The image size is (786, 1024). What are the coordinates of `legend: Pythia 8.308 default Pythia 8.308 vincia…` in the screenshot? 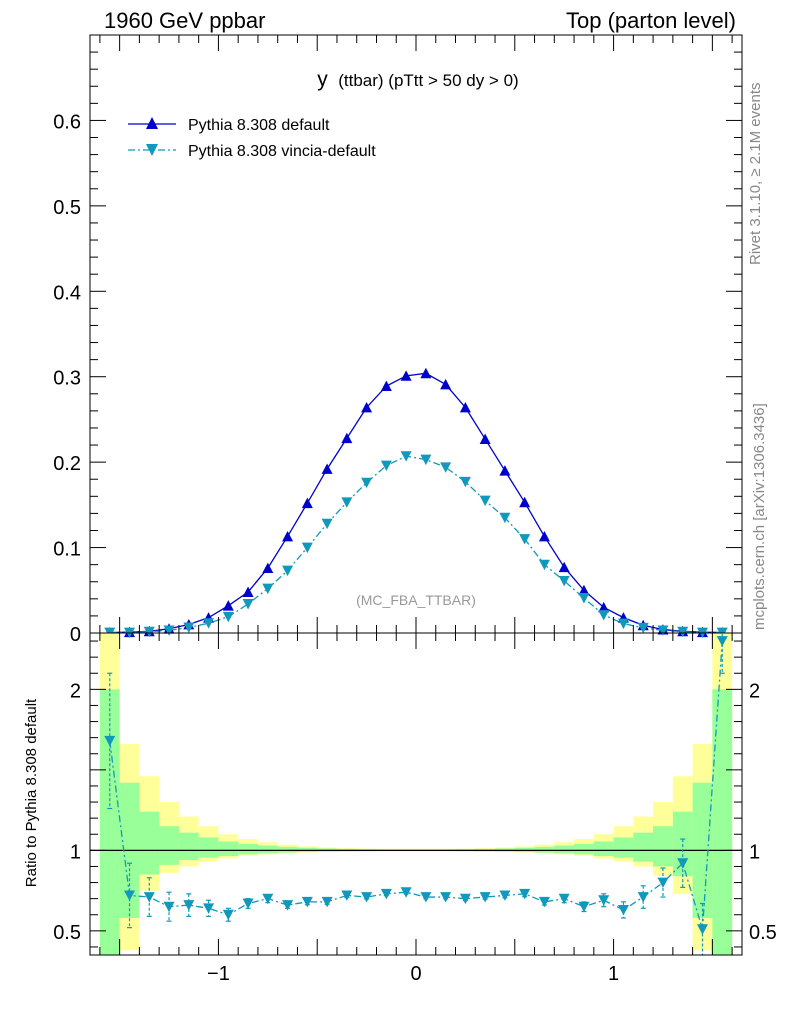 It's located at (252, 138).